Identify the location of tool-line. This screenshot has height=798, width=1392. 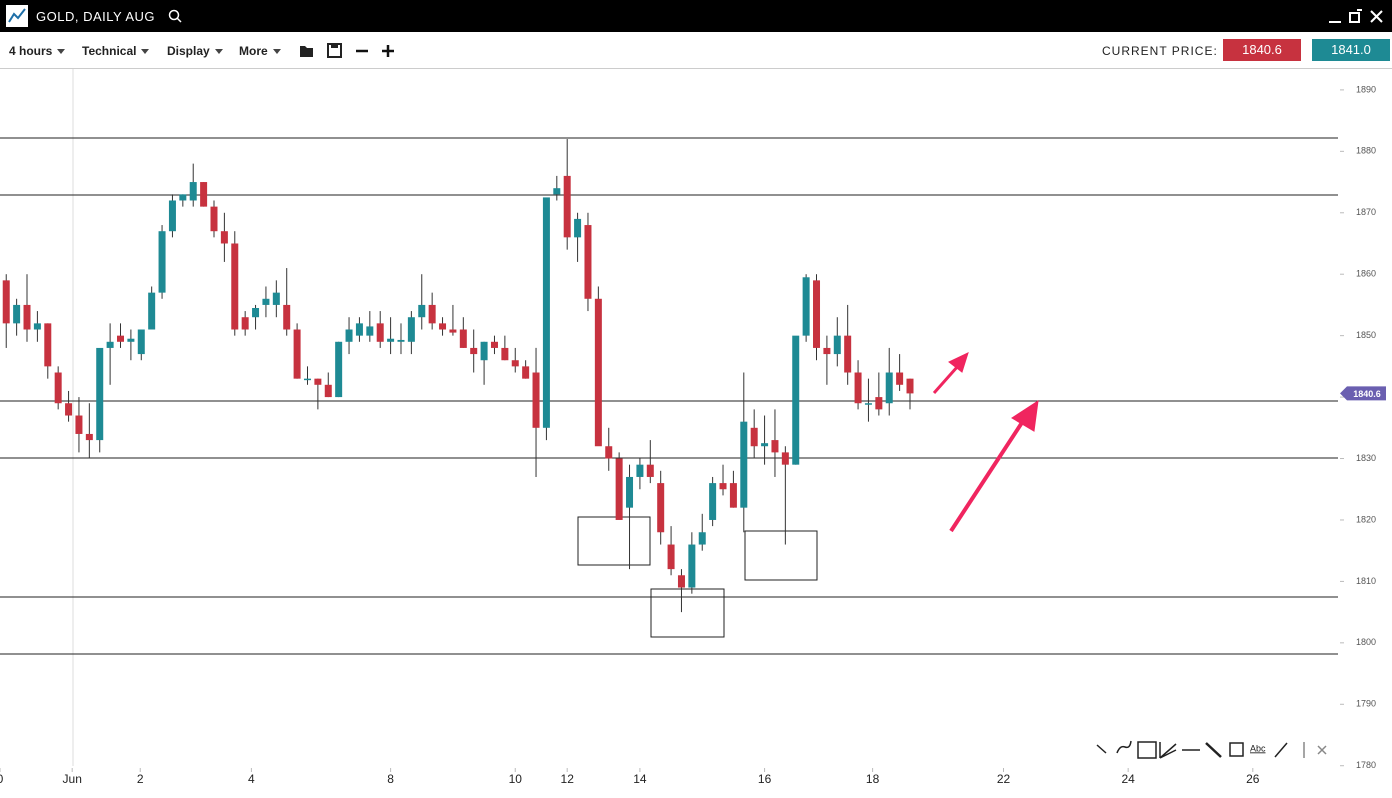
(1281, 750).